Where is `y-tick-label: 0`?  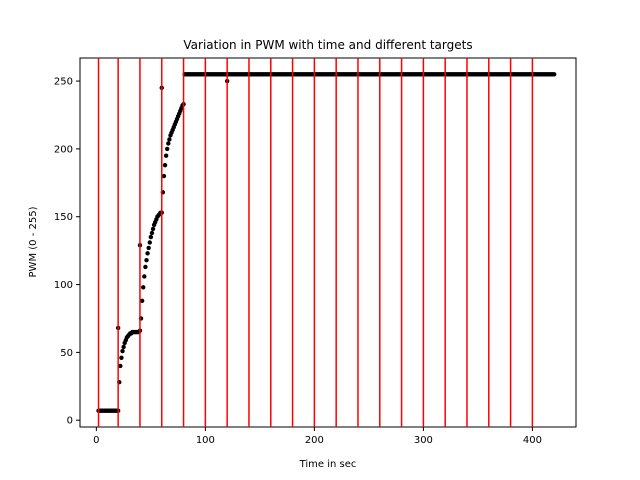 y-tick-label: 0 is located at coordinates (70, 421).